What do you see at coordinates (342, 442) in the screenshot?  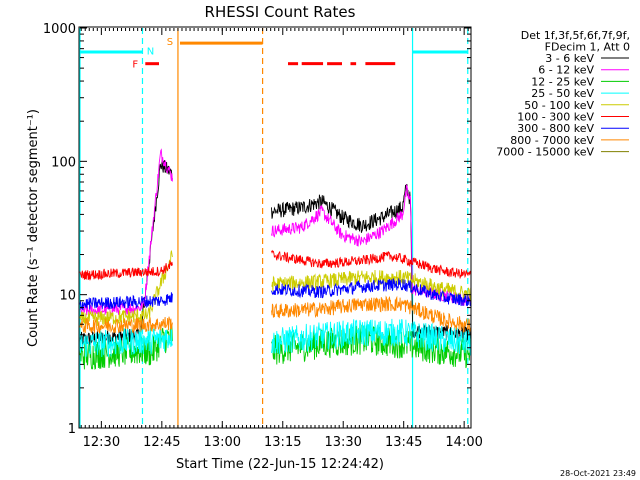 I see `x-tick-label: 13:30` at bounding box center [342, 442].